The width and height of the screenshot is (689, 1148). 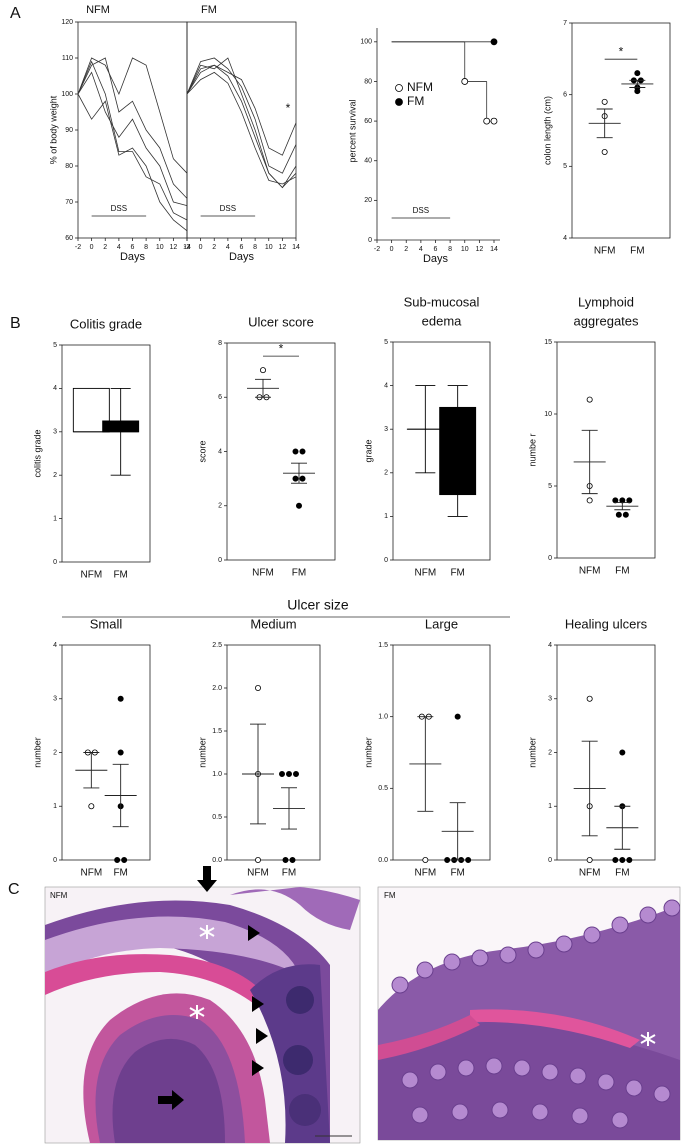 What do you see at coordinates (220, 343) in the screenshot?
I see `y-tick-label: 8` at bounding box center [220, 343].